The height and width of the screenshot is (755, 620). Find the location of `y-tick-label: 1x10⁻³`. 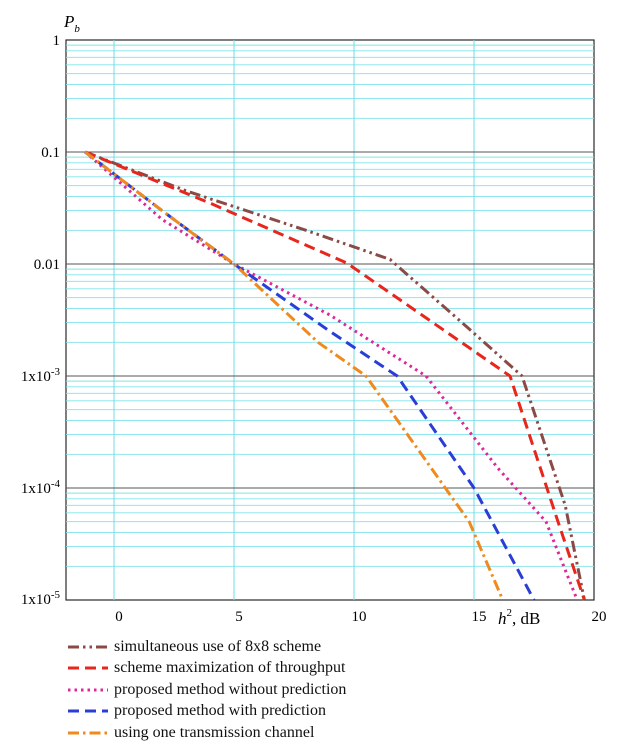

y-tick-label: 1x10⁻³ is located at coordinates (41, 375).